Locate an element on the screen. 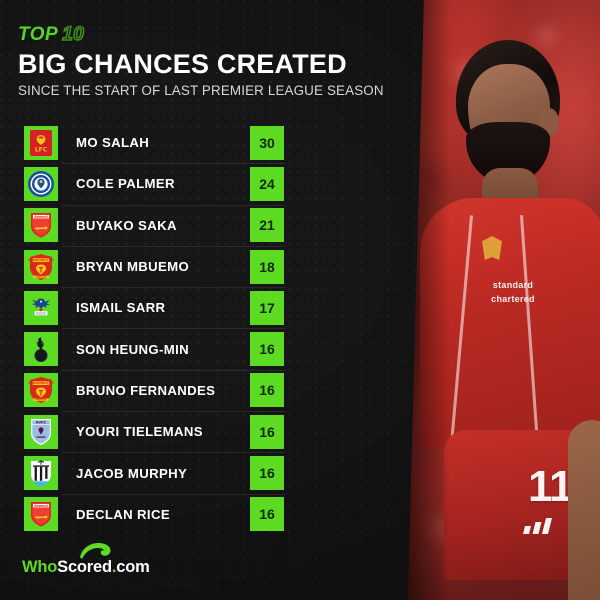 This screenshot has height=600, width=600. player-value: 24 is located at coordinates (267, 183).